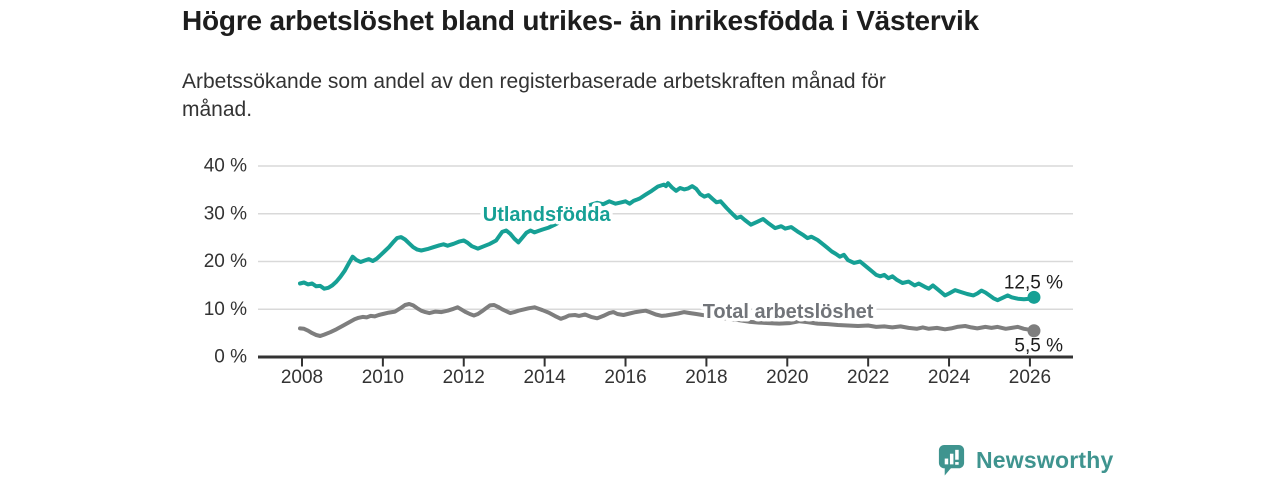 The height and width of the screenshot is (480, 1280). What do you see at coordinates (1045, 460) in the screenshot?
I see `brand-wordmark: Newsworthy` at bounding box center [1045, 460].